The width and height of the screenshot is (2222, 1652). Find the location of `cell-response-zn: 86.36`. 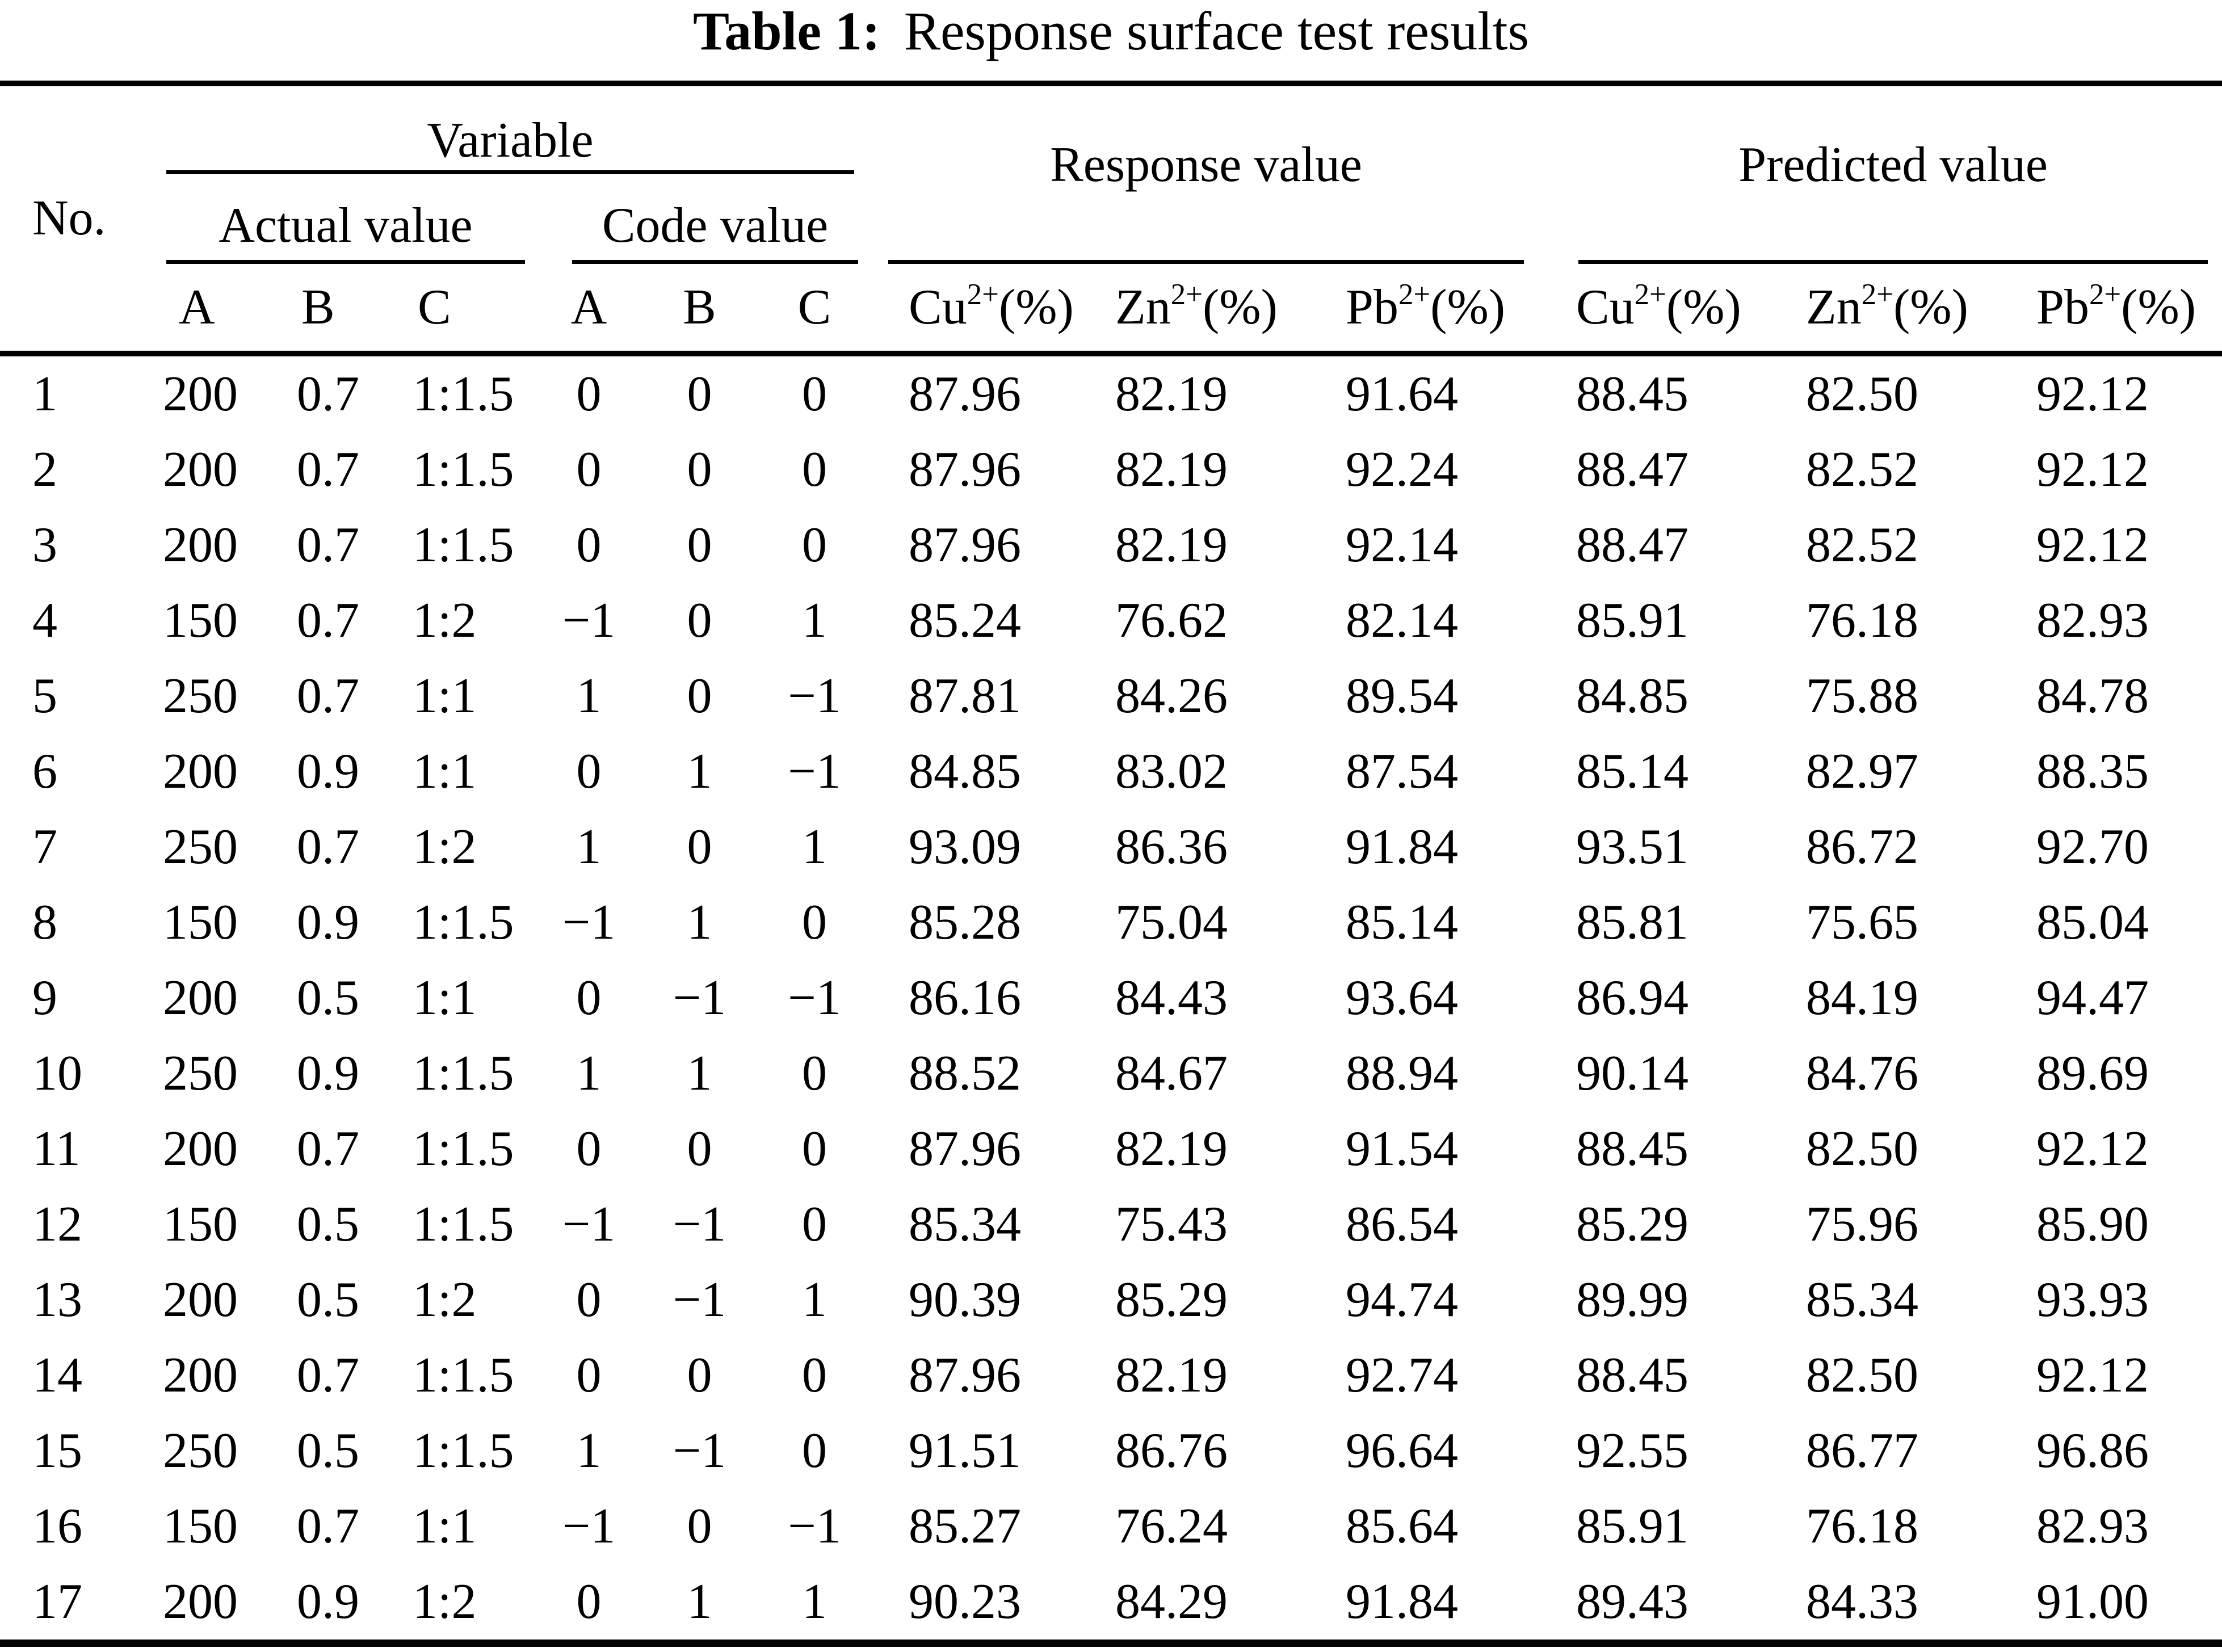

cell-response-zn: 86.36 is located at coordinates (1171, 847).